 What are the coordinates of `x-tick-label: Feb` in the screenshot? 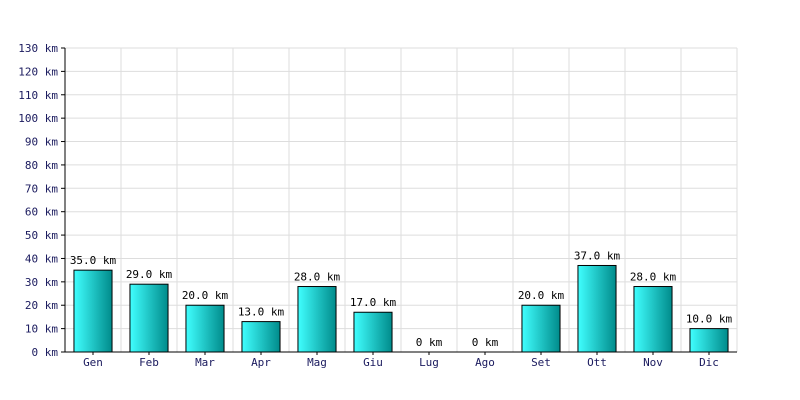 It's located at (149, 362).